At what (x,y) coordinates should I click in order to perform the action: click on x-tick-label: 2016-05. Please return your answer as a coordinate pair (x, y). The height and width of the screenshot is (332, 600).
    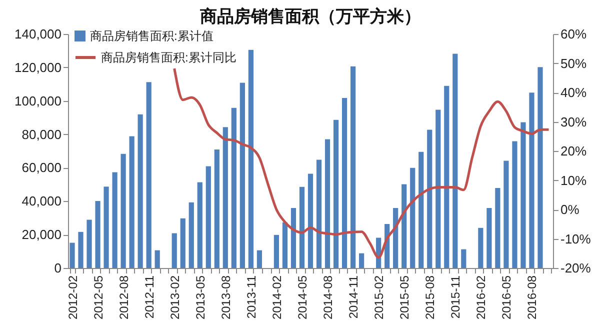
    Looking at the image, I should click on (507, 297).